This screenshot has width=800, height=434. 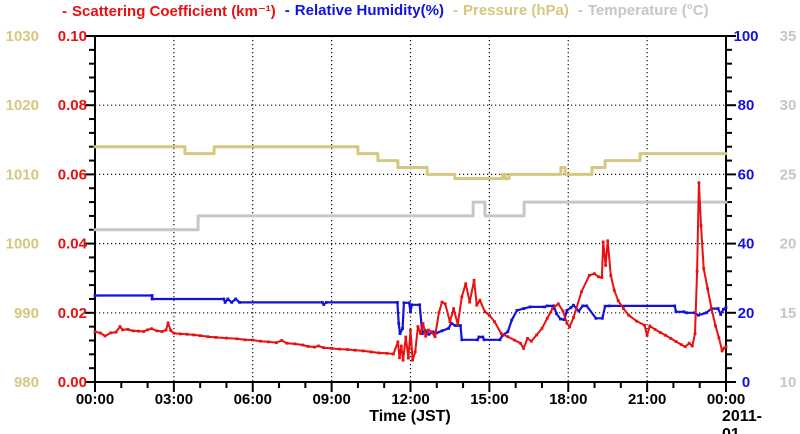 I want to click on humidity-tick-labels-tick: 0, so click(x=746, y=382).